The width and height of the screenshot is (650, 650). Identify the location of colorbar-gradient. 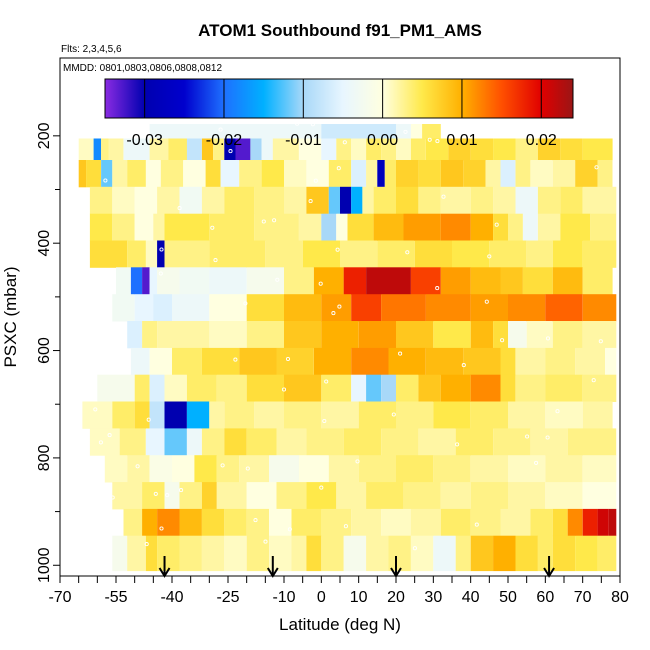
(339, 98).